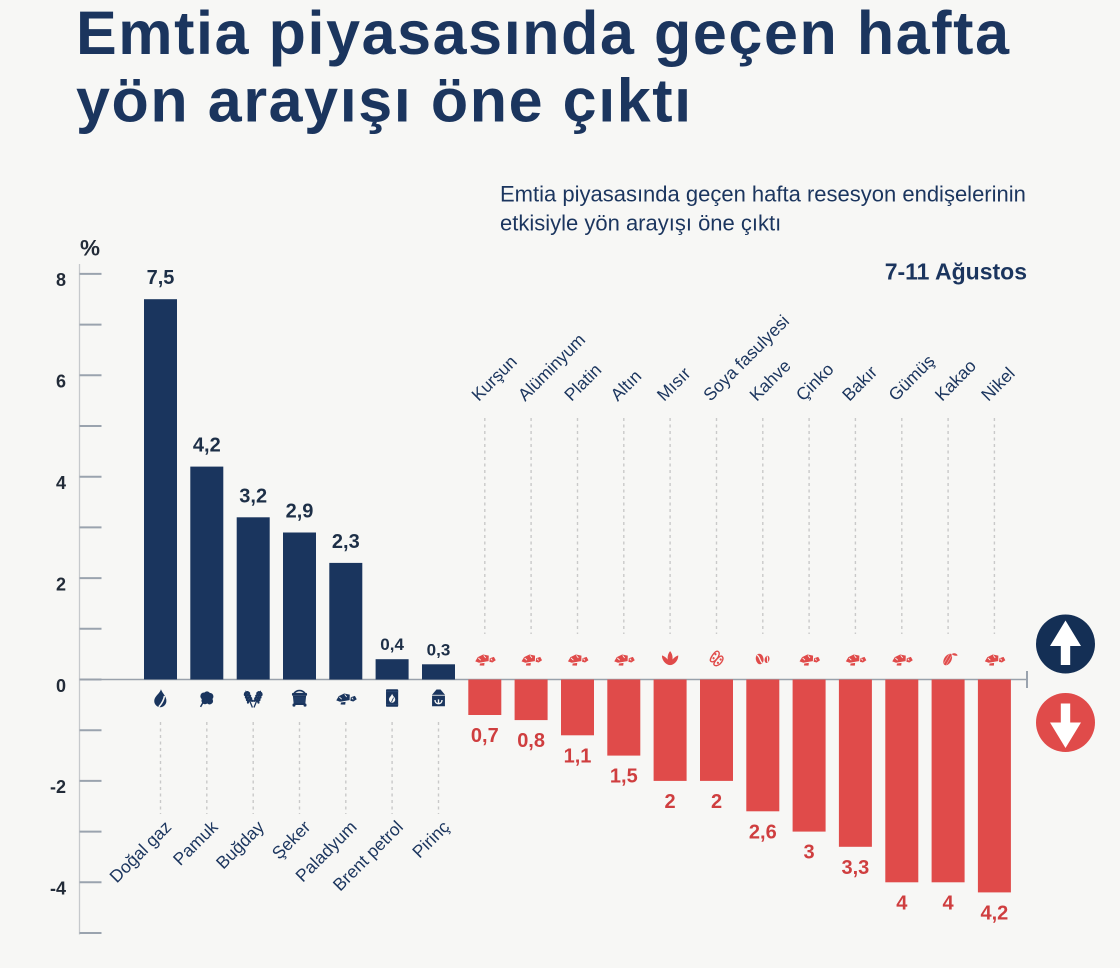 This screenshot has width=1120, height=968. I want to click on svg-text: 7-11 Ağustos, so click(956, 272).